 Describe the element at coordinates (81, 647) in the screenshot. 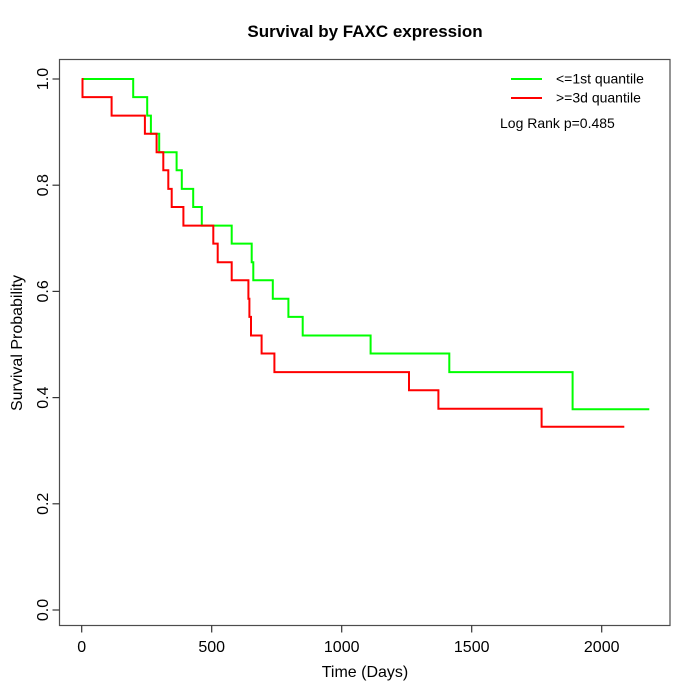

I see `x-tick-label: 0` at that location.